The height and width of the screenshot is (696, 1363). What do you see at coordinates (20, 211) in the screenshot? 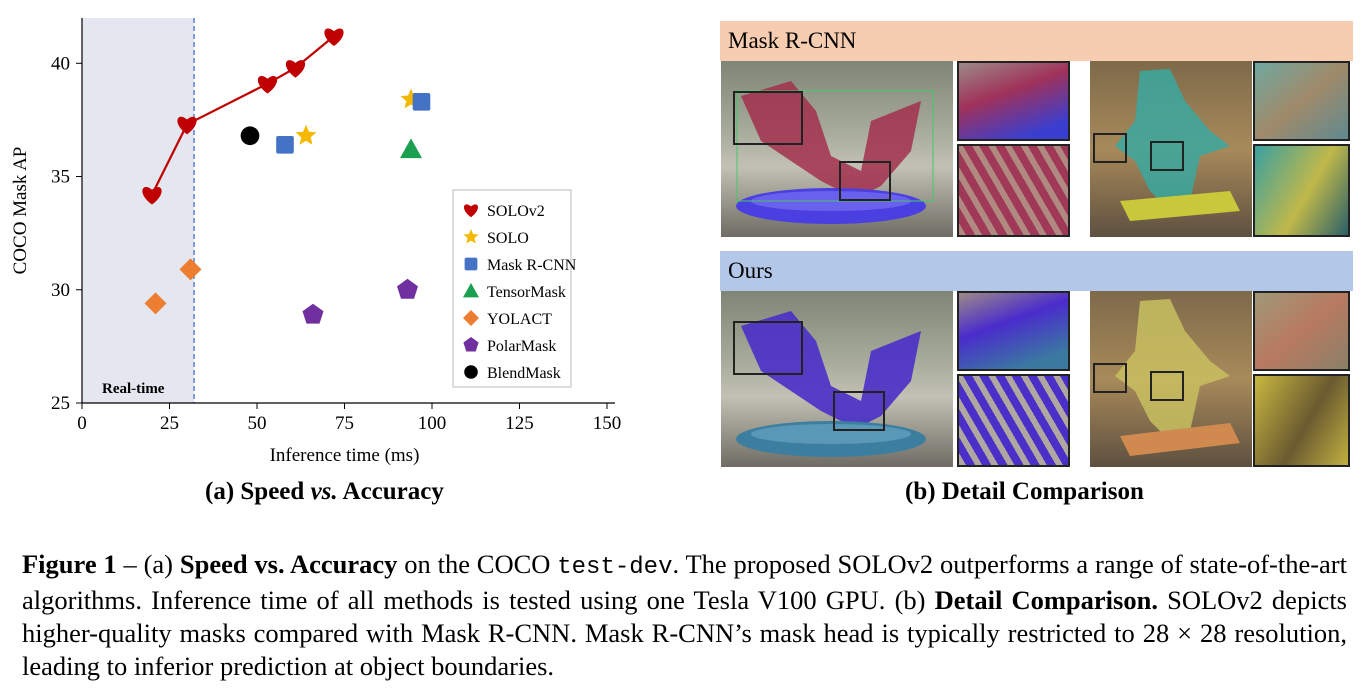
I see `y-axis-label: COCO Mask AP` at bounding box center [20, 211].